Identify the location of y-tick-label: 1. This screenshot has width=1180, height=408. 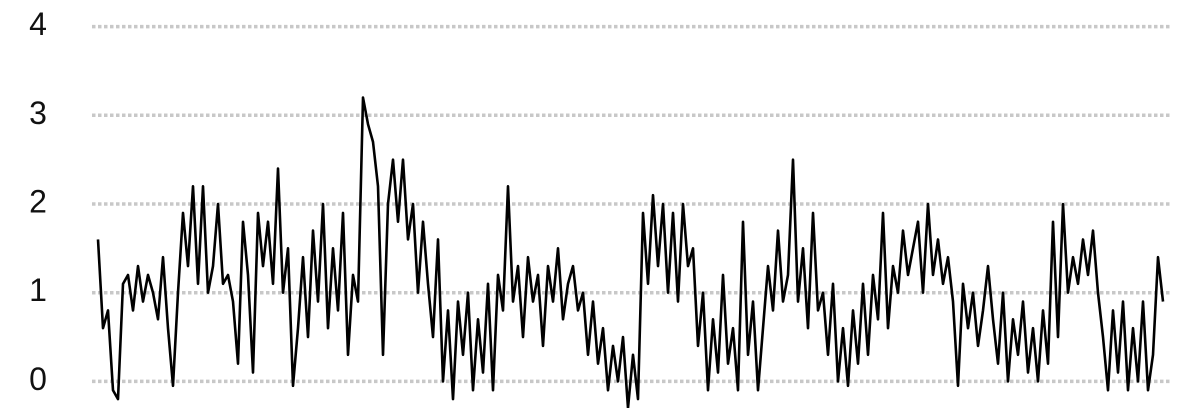
(38, 290).